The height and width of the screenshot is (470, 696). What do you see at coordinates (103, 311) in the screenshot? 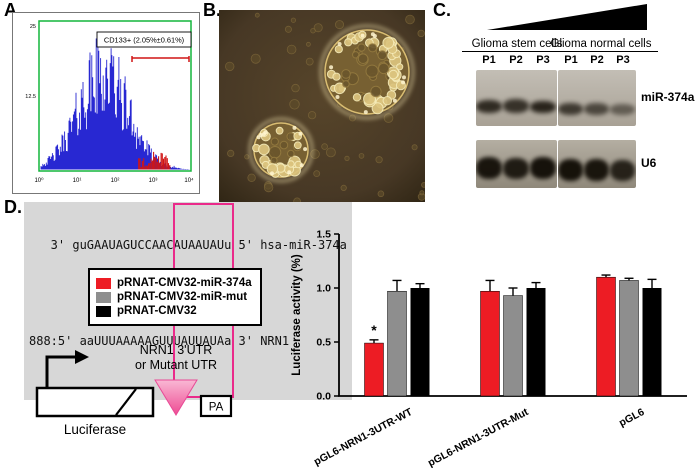
I see `legend-swatch-black` at bounding box center [103, 311].